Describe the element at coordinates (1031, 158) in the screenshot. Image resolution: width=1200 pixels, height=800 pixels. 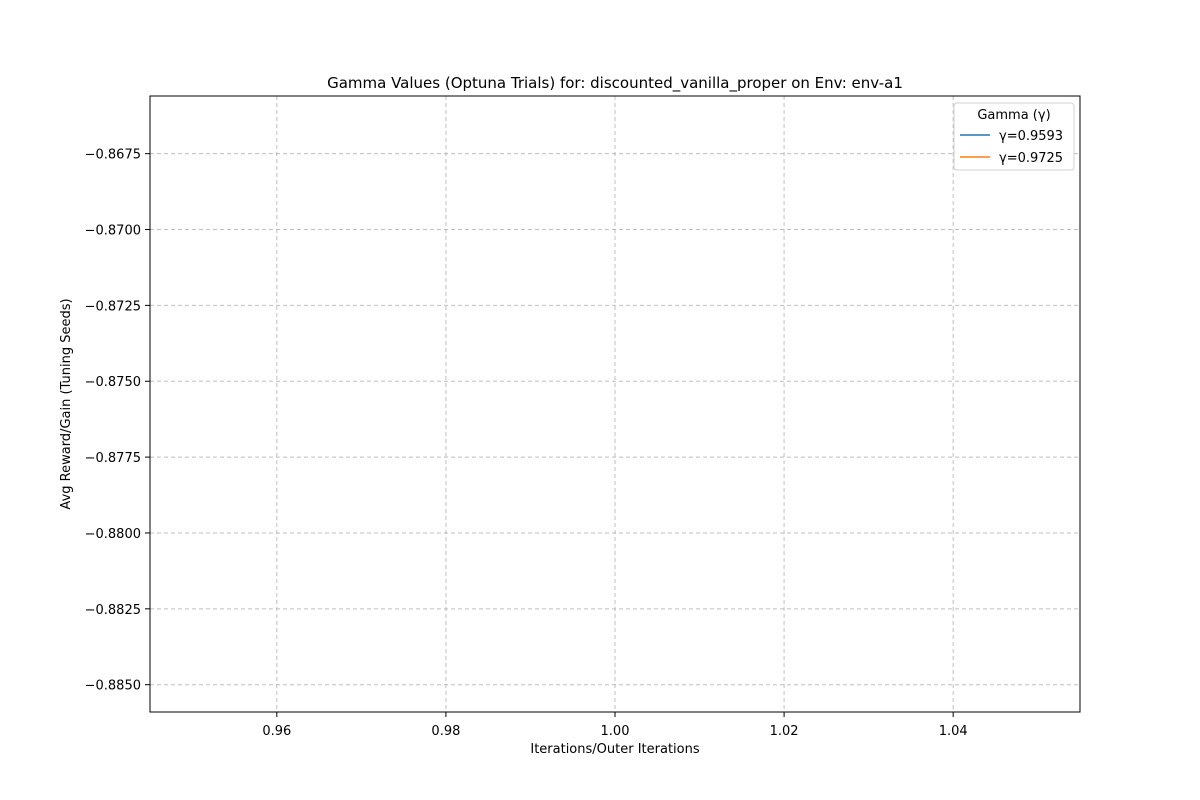
I see `legend-entry-label: γ=0.9725` at that location.